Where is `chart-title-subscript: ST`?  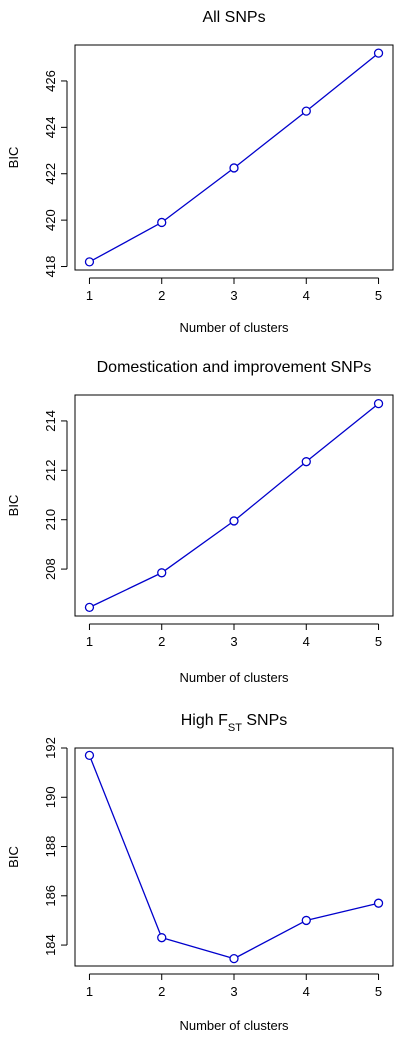 chart-title-subscript: ST is located at coordinates (235, 728).